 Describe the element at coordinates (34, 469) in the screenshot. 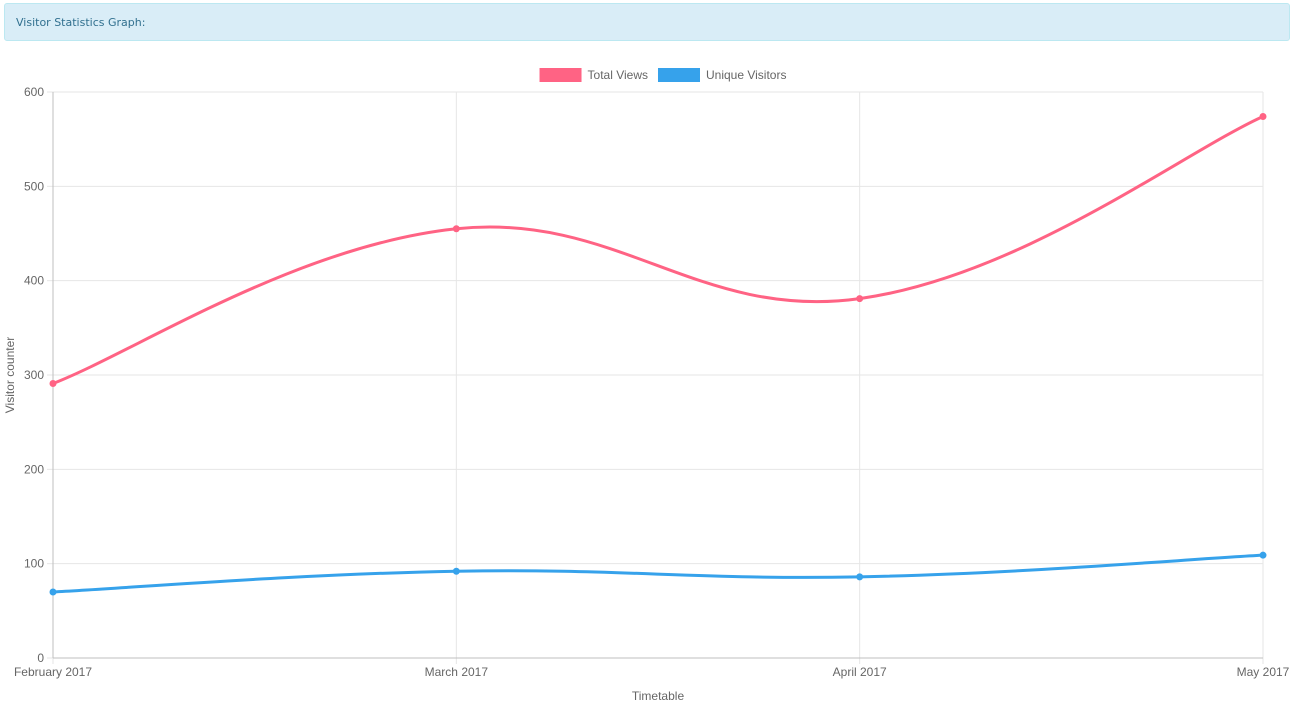

I see `y-tick-label: 200` at that location.